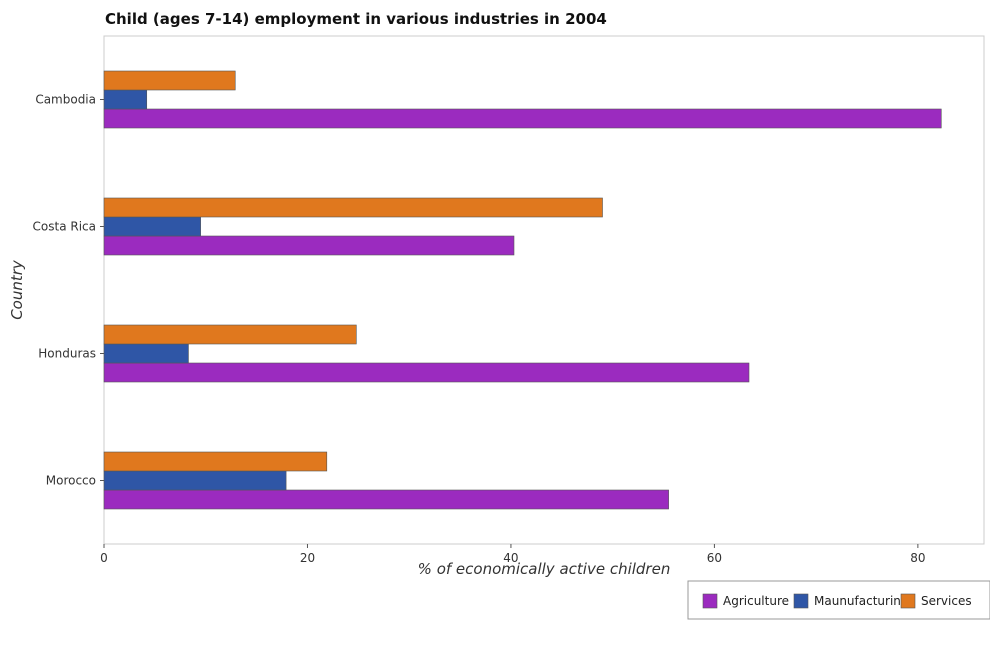 This screenshot has width=990, height=650. Describe the element at coordinates (215, 461) in the screenshot. I see `bar-morocco-services` at that location.